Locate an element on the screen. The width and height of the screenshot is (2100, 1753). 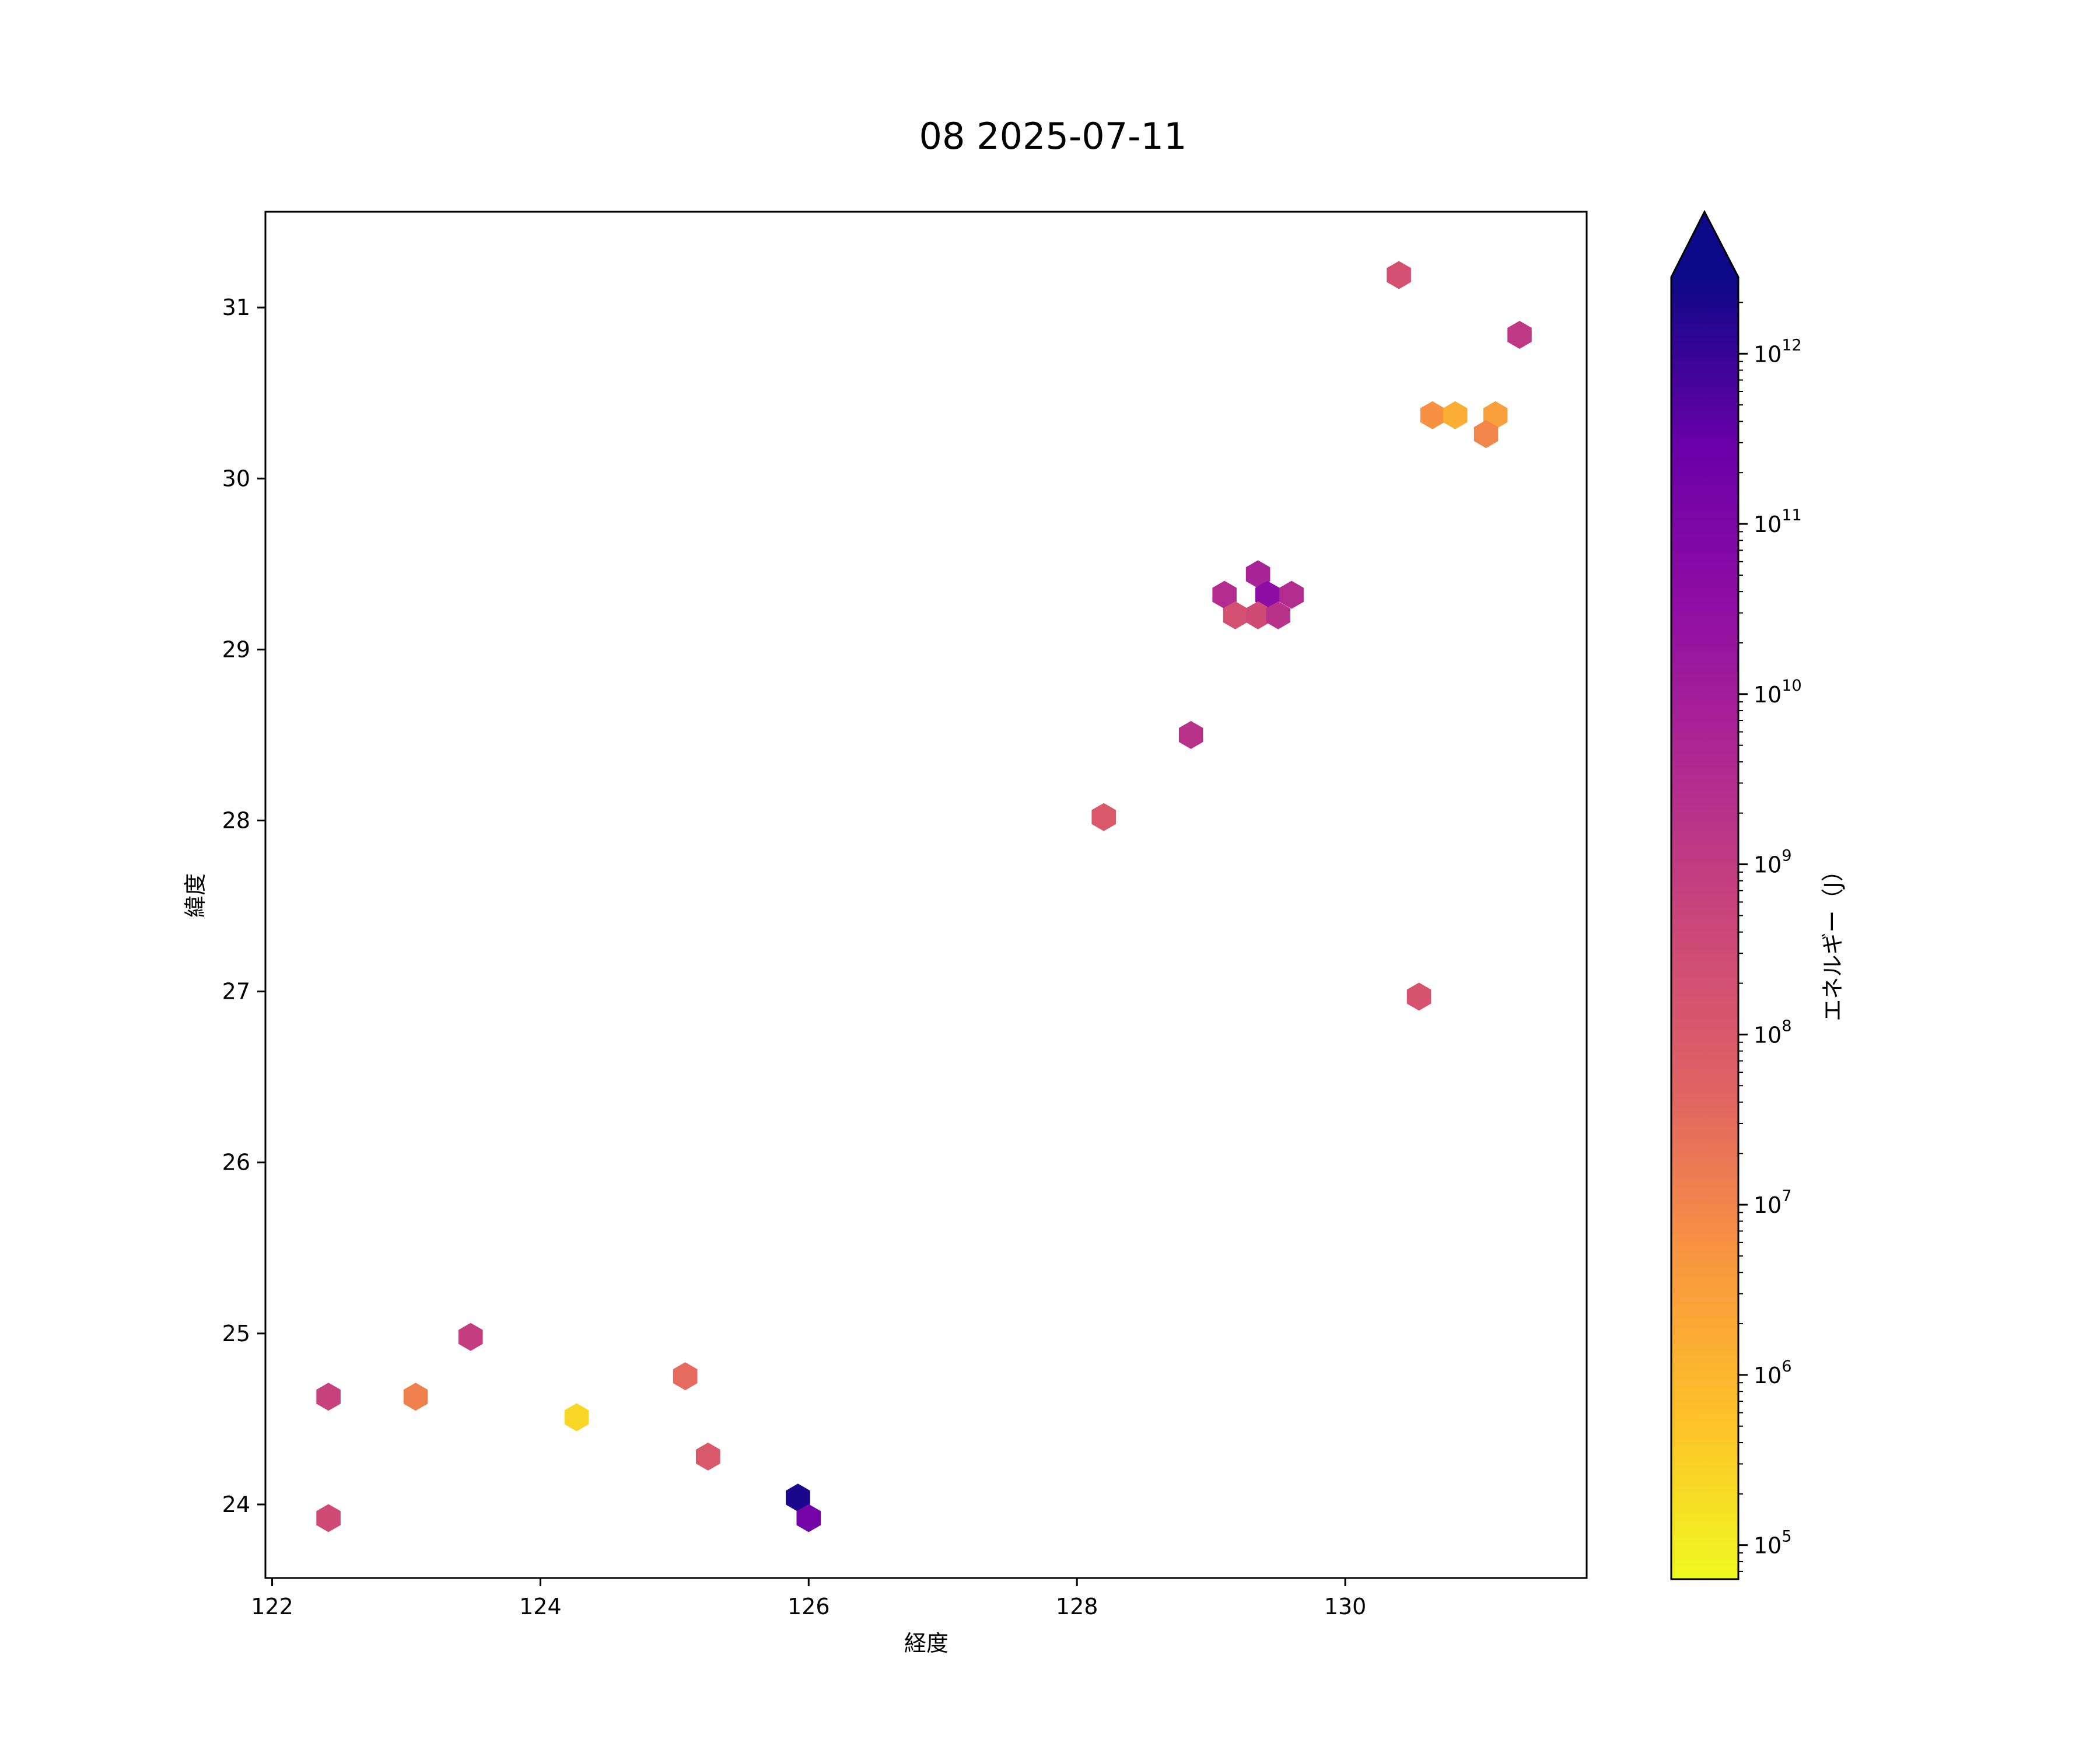
x-tick-label: 126 is located at coordinates (809, 1606).